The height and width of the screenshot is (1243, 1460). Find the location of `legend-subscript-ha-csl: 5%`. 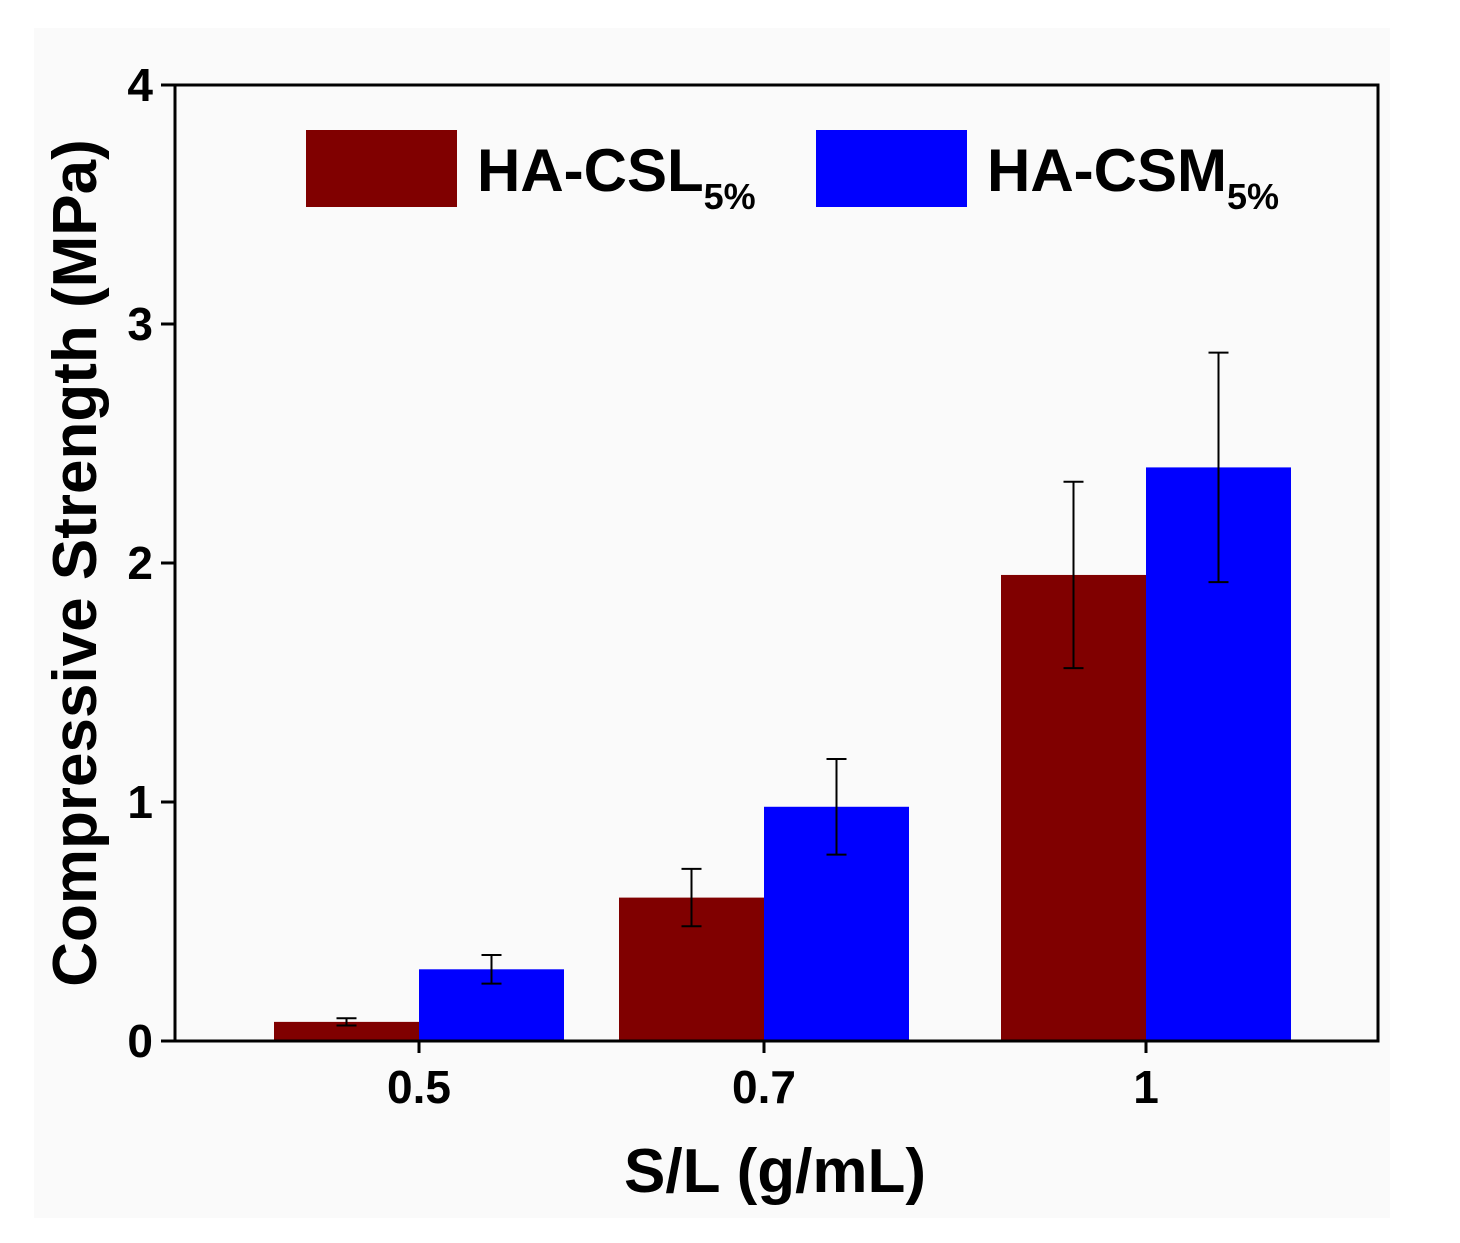

legend-subscript-ha-csl: 5% is located at coordinates (730, 196).